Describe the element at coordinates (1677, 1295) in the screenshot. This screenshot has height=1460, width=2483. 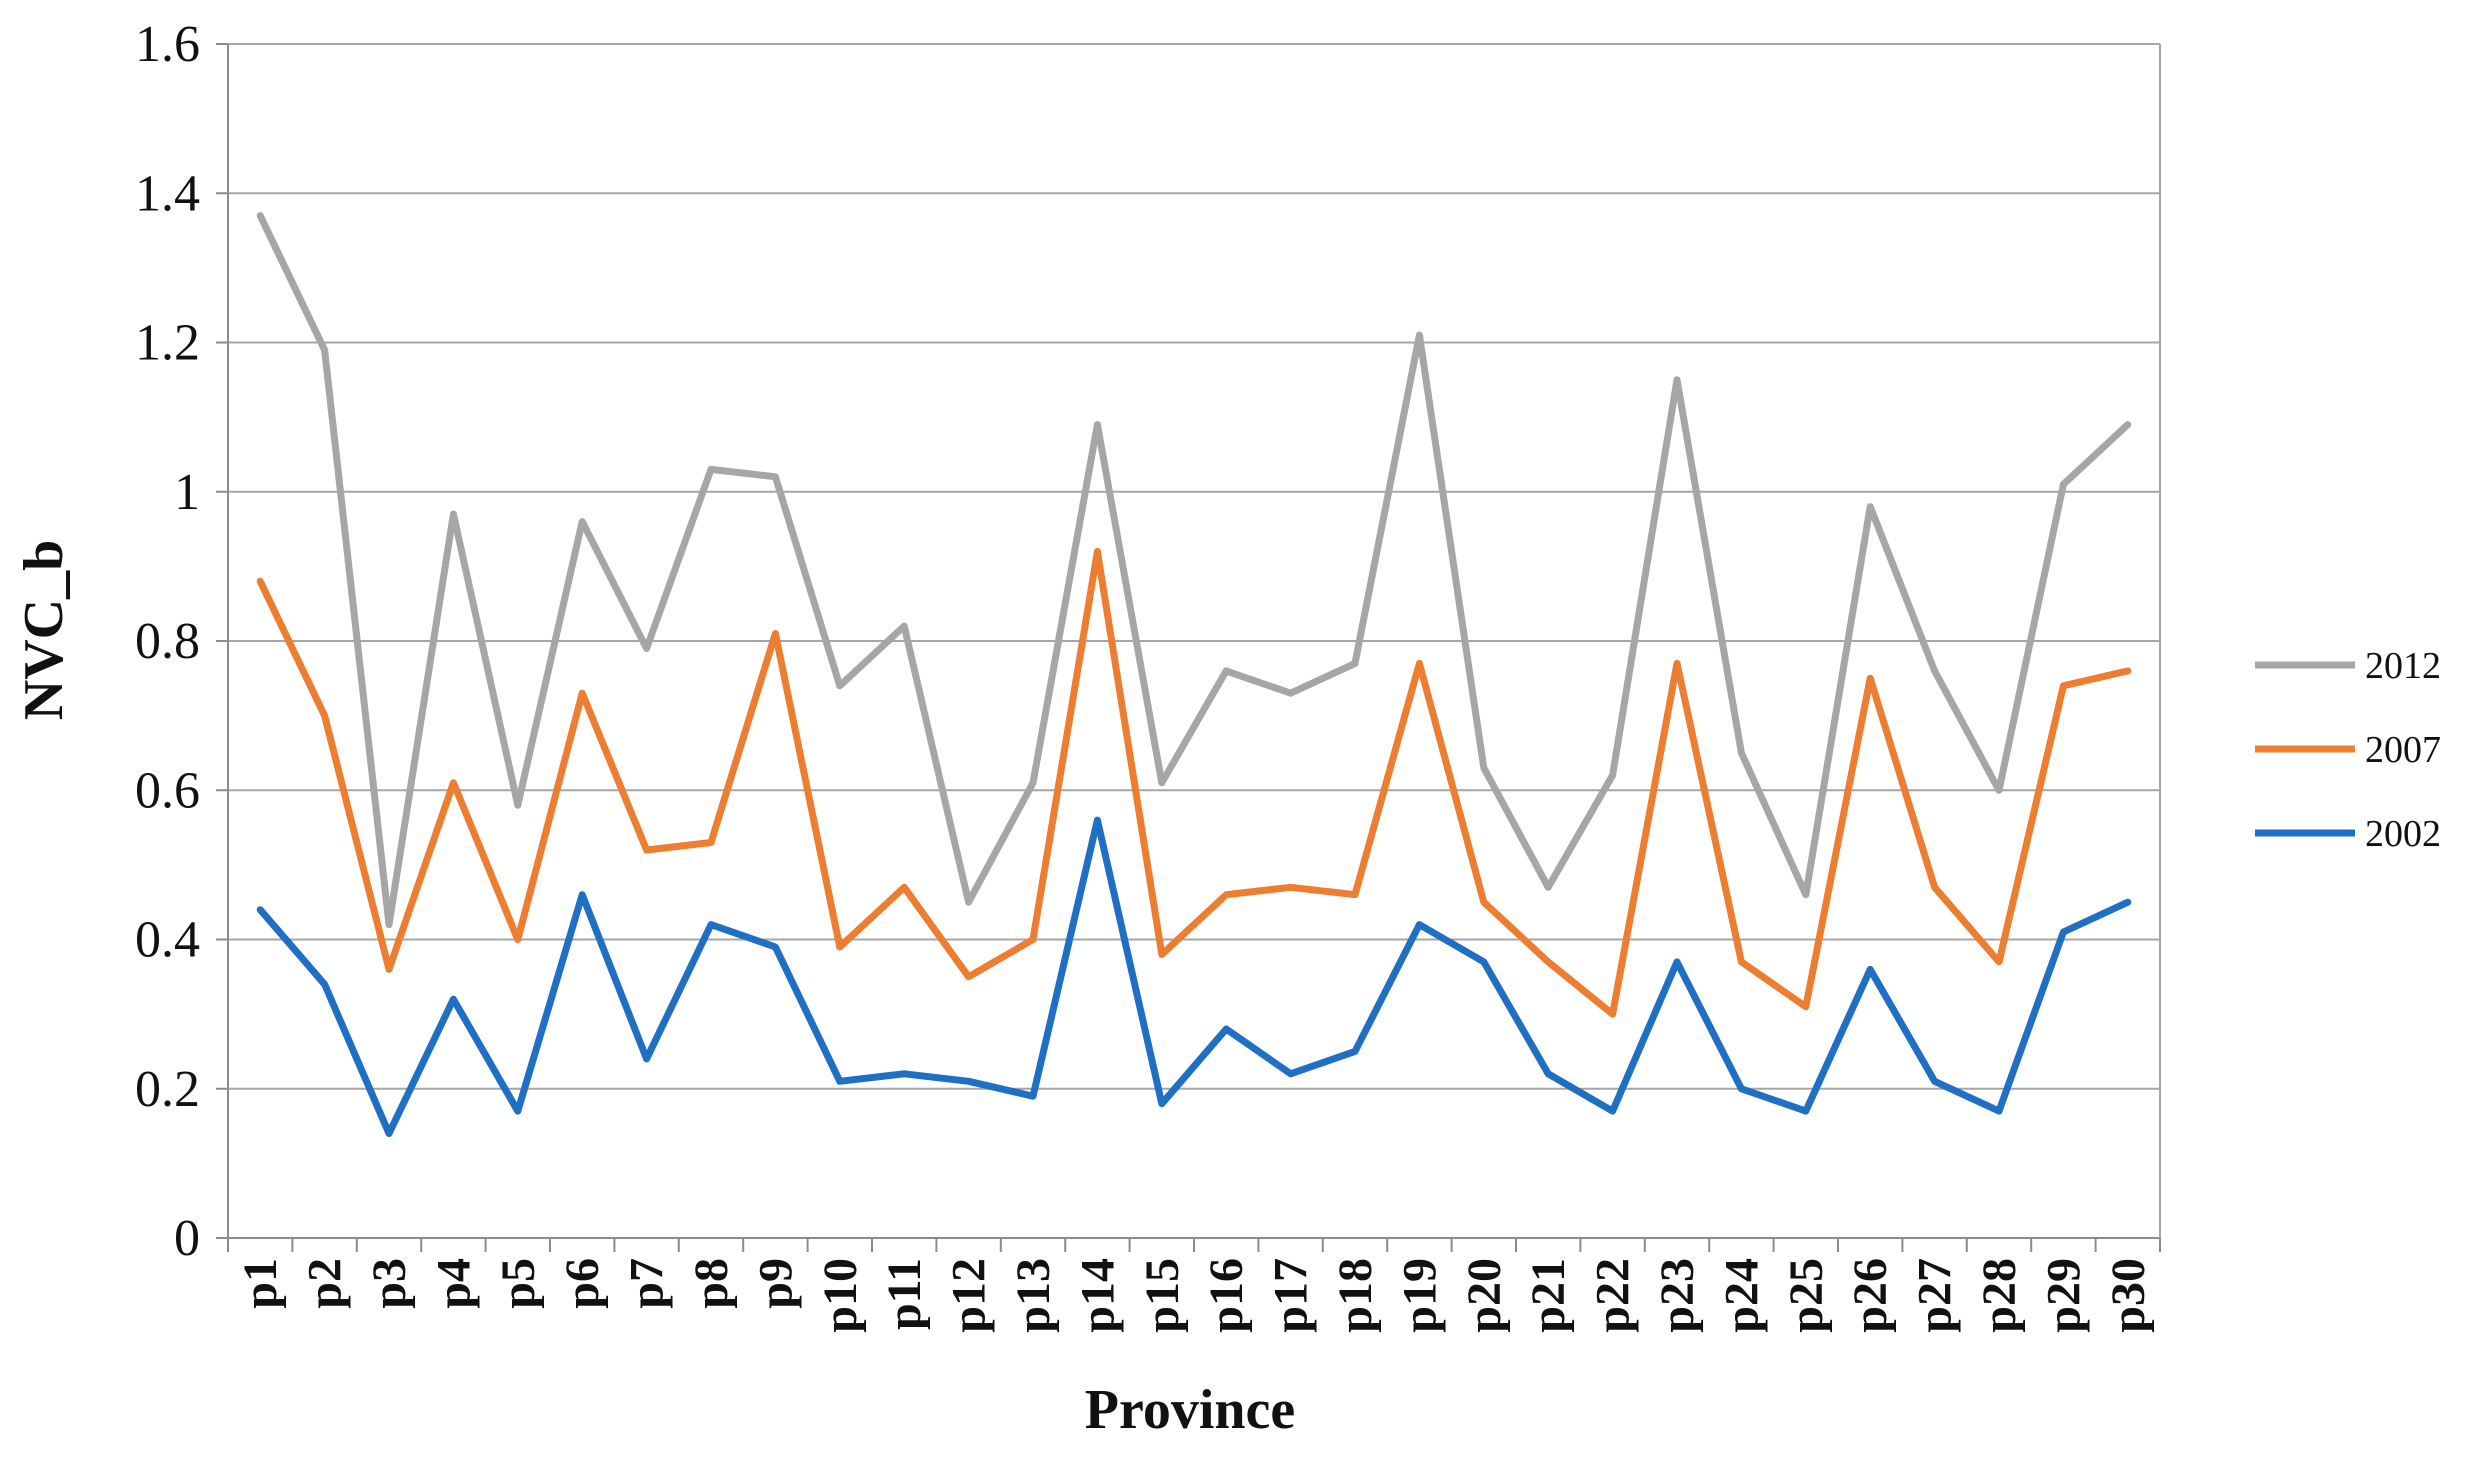
I see `x-tick-label: p23` at that location.